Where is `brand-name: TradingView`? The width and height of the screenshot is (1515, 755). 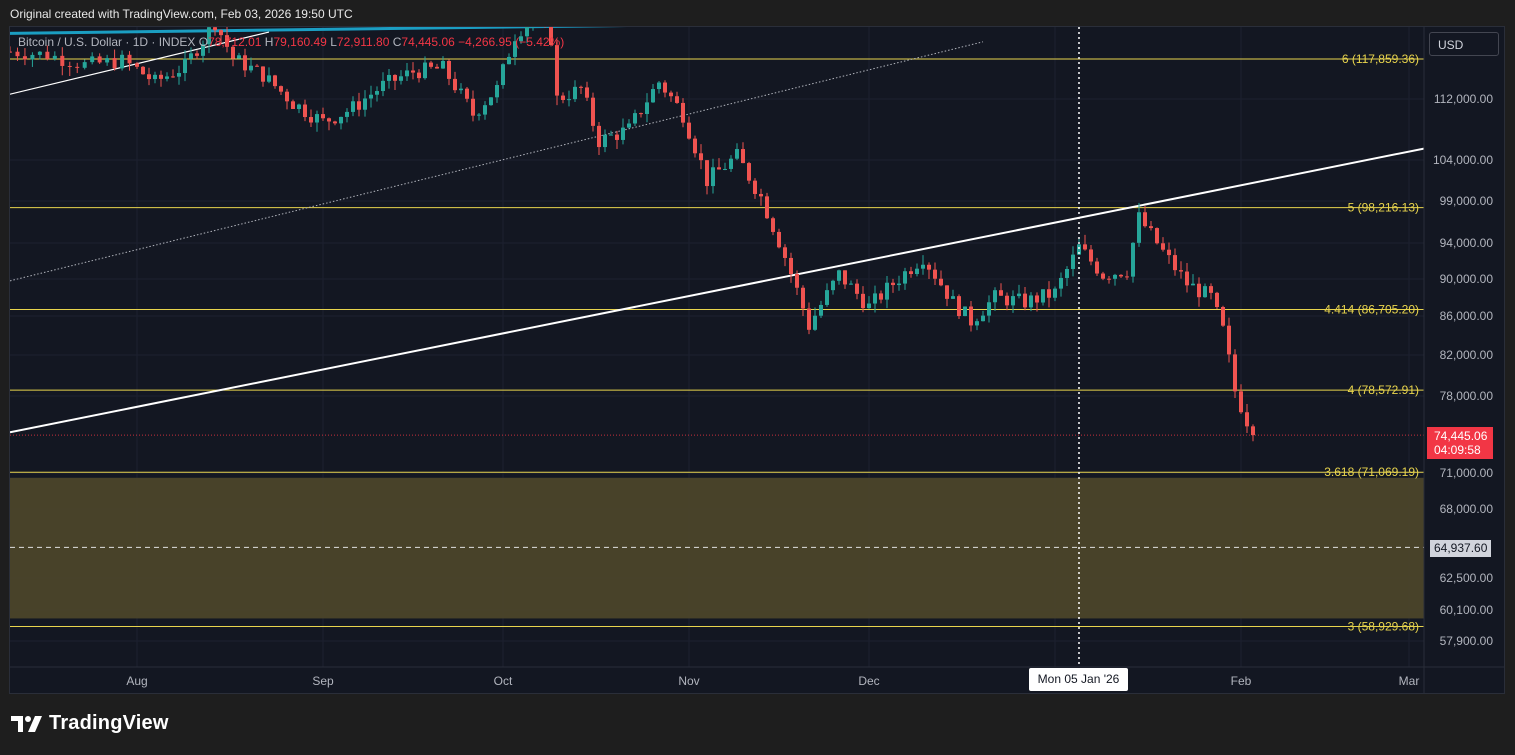 brand-name: TradingView is located at coordinates (109, 723).